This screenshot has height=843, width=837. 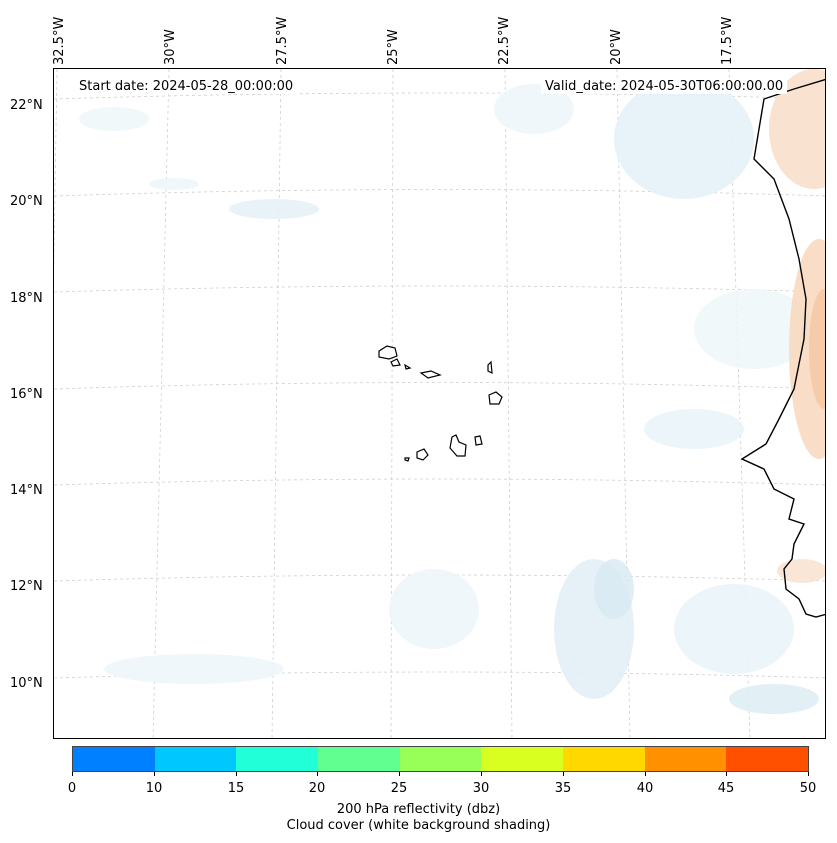 What do you see at coordinates (72, 788) in the screenshot?
I see `colorbar-tick-label: 0` at bounding box center [72, 788].